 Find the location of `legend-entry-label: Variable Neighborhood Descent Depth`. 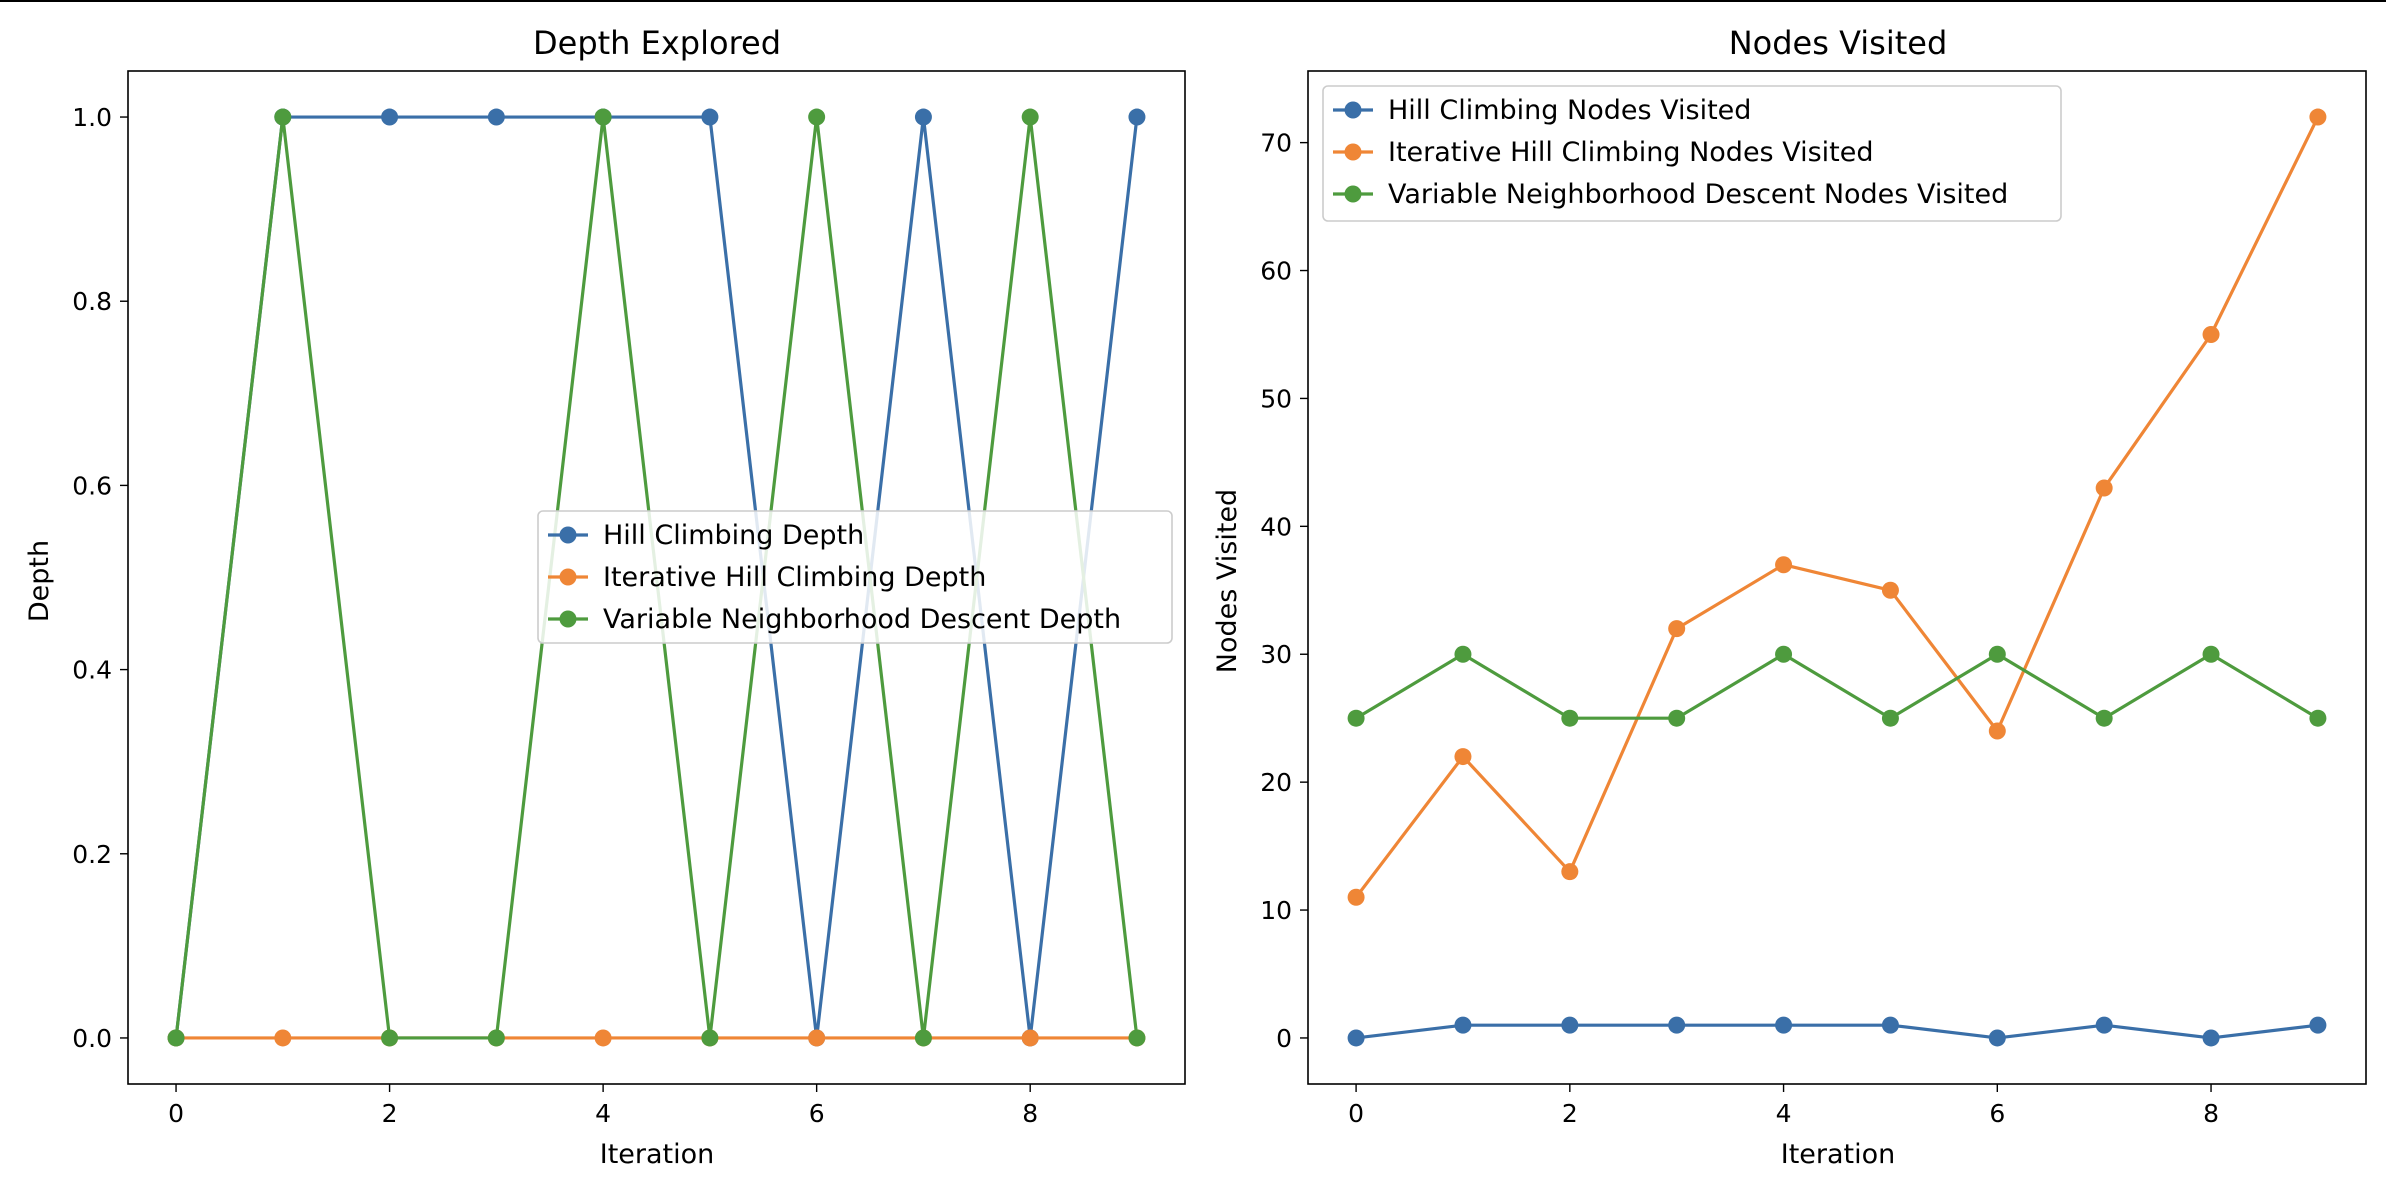

legend-entry-label: Variable Neighborhood Descent Depth is located at coordinates (862, 619).